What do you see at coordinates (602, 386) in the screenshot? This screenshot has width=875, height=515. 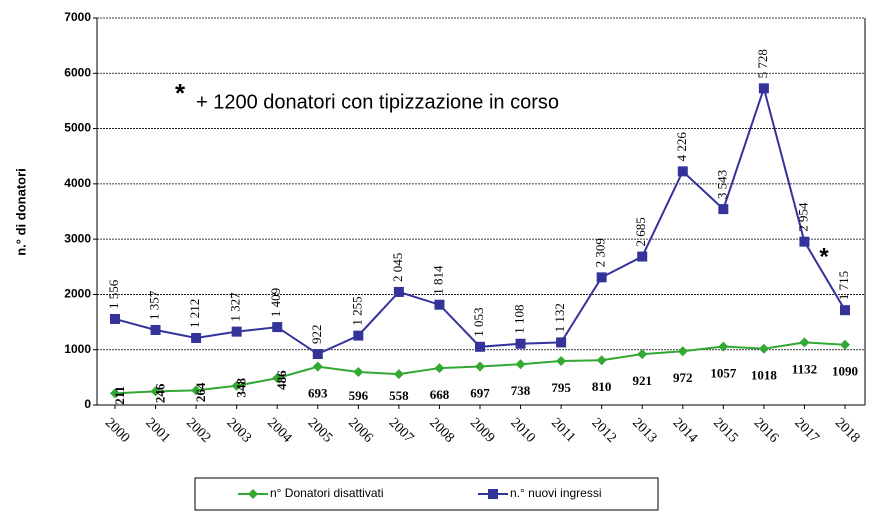 I see `data-label: 810` at bounding box center [602, 386].